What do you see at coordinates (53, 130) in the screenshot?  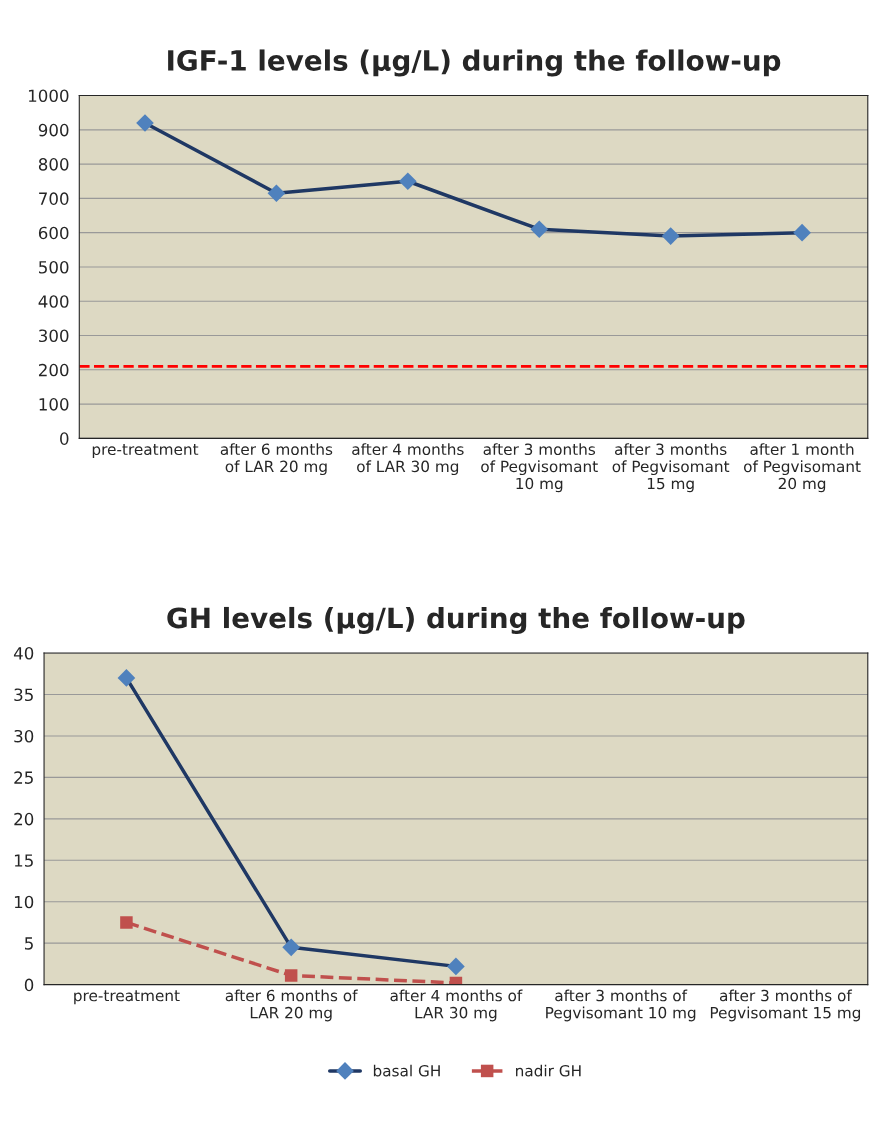 I see `y-tick-label: 900` at bounding box center [53, 130].